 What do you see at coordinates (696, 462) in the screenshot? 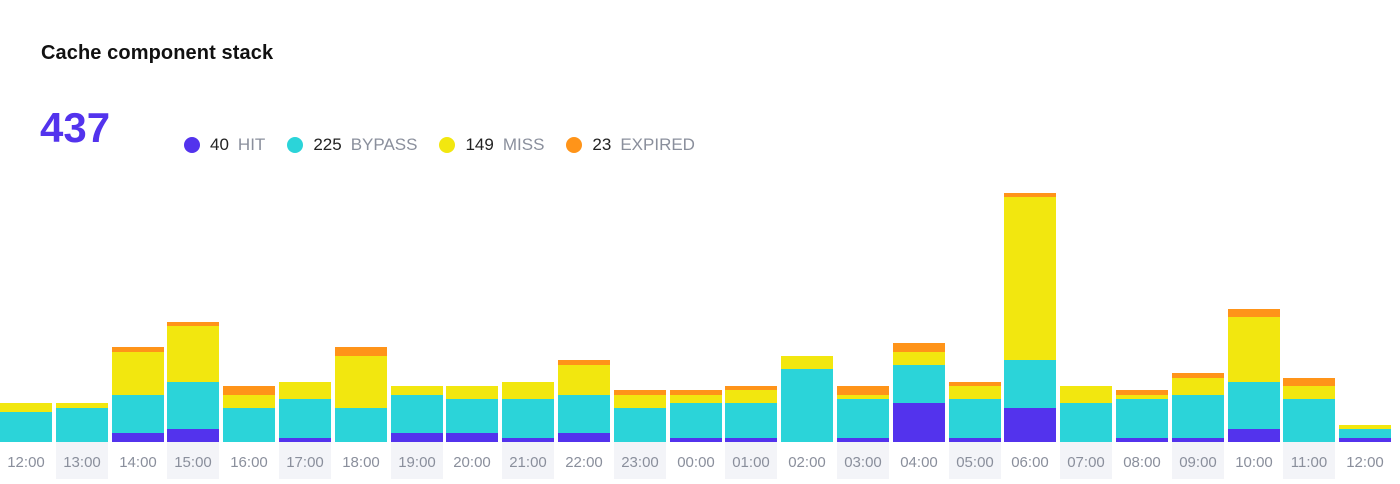
I see `x-tick-label: 00:00` at bounding box center [696, 462].